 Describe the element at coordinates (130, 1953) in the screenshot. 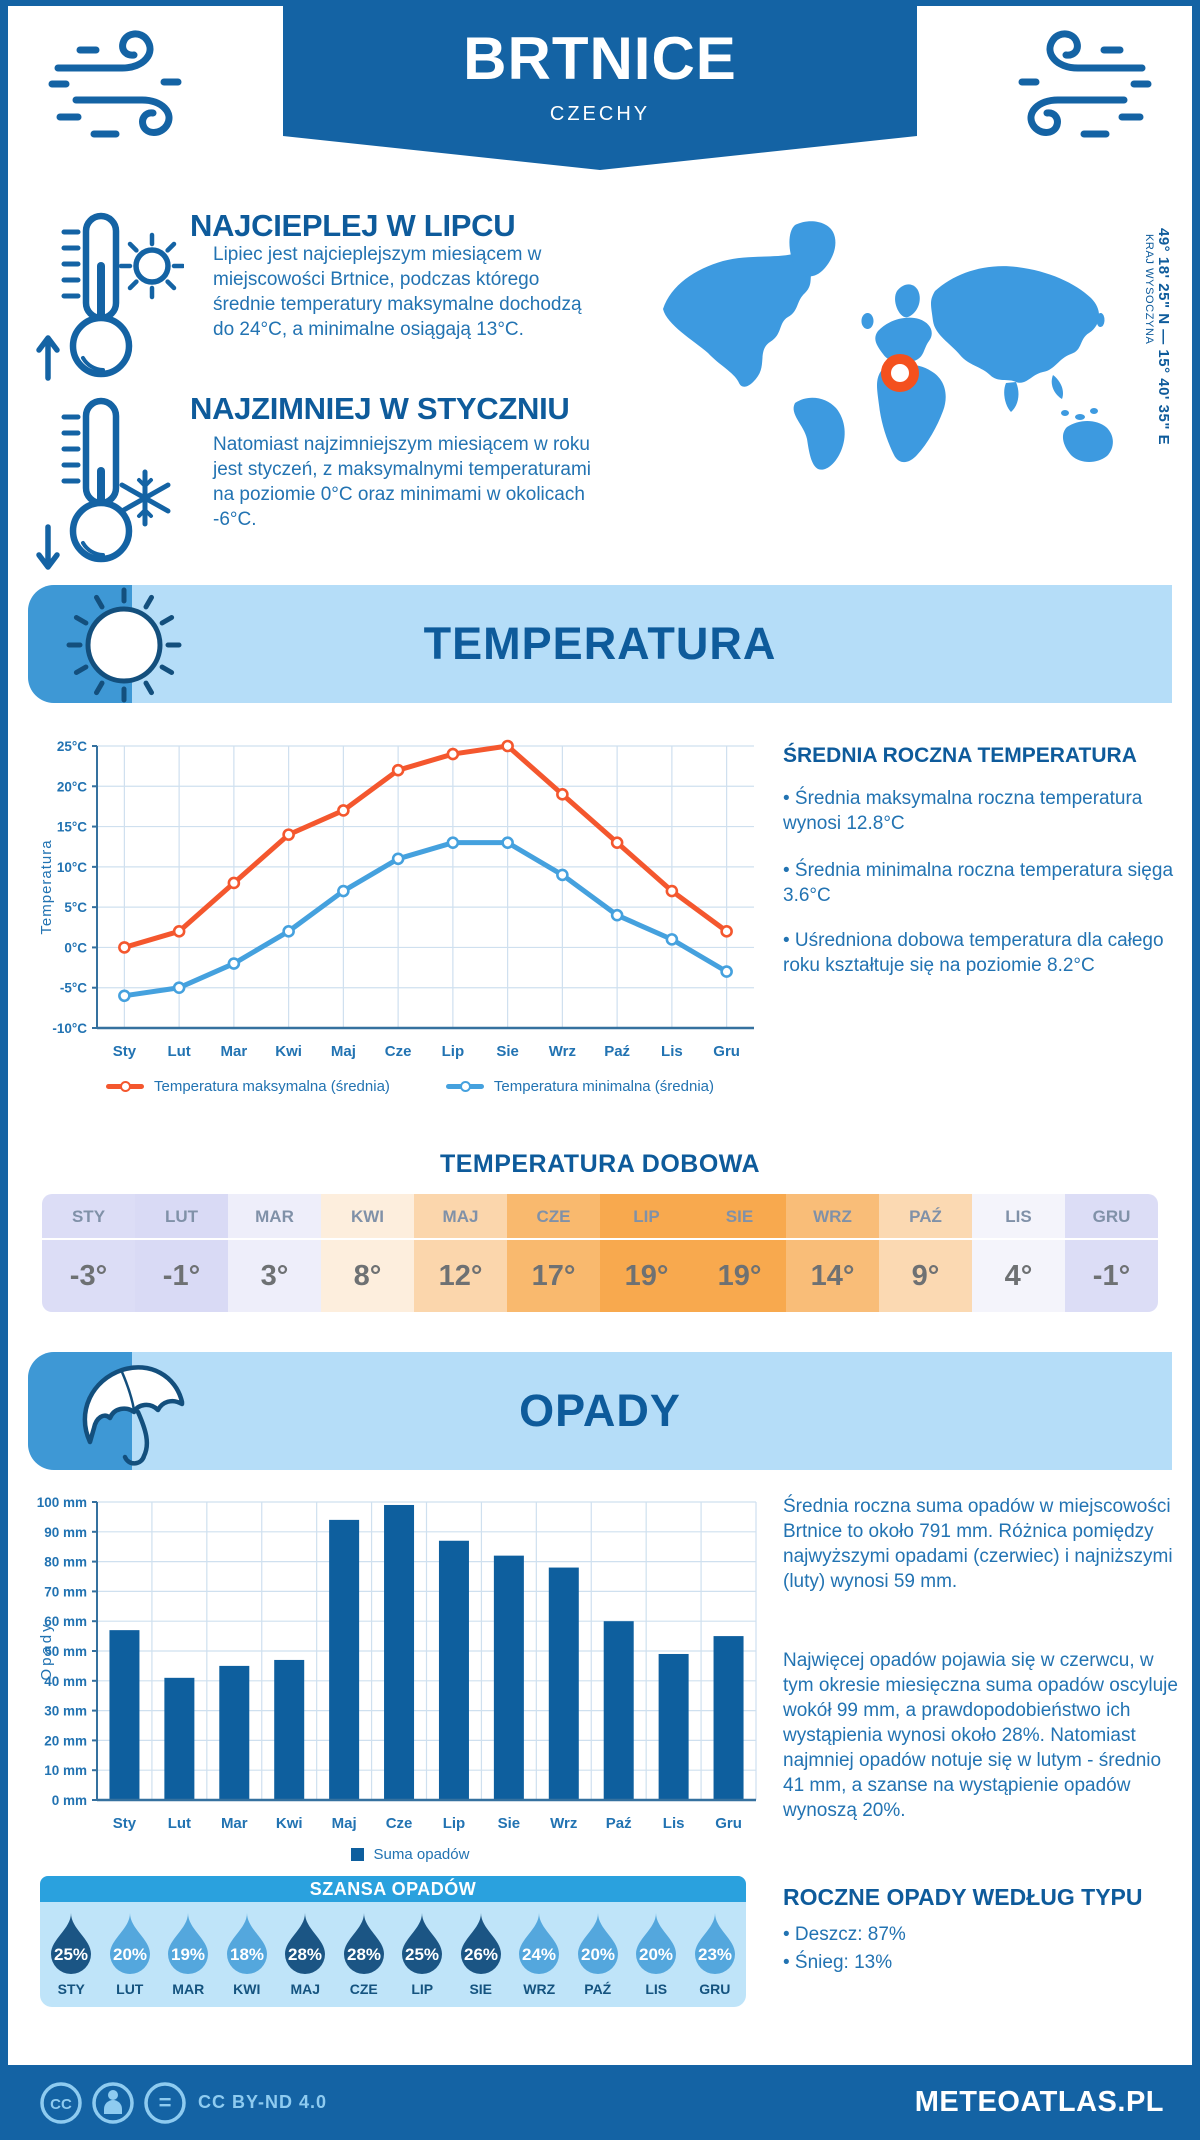

I see `chance-drop-cell: 20% LUT` at that location.